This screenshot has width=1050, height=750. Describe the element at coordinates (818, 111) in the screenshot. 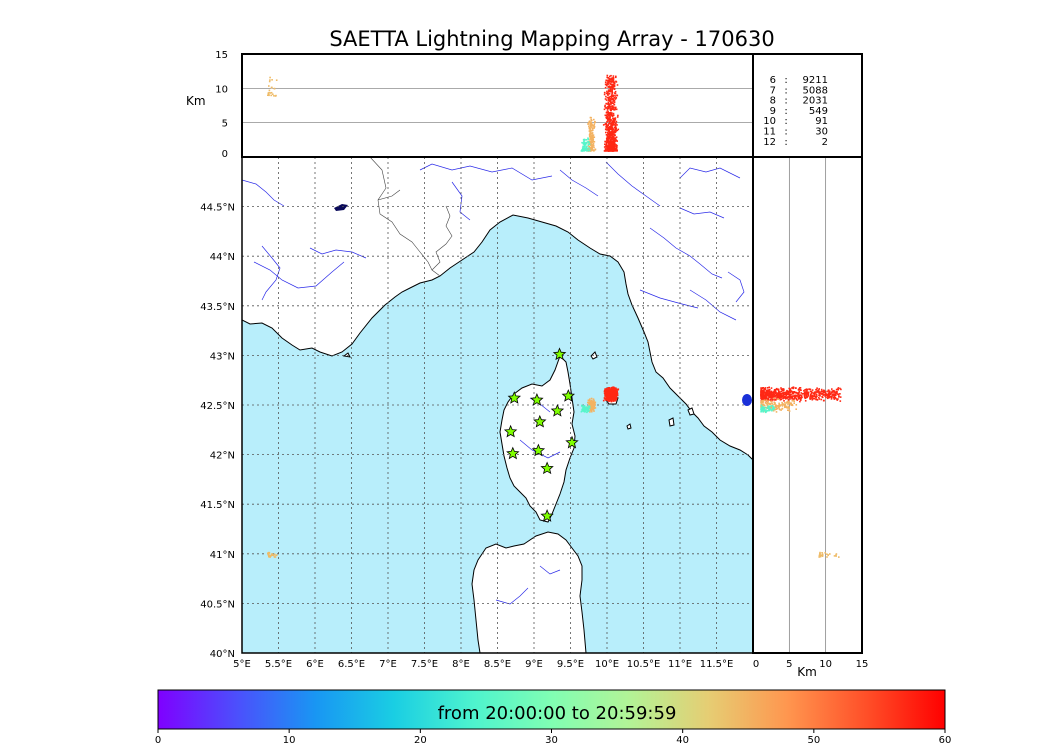

I see `count-value: 549` at that location.